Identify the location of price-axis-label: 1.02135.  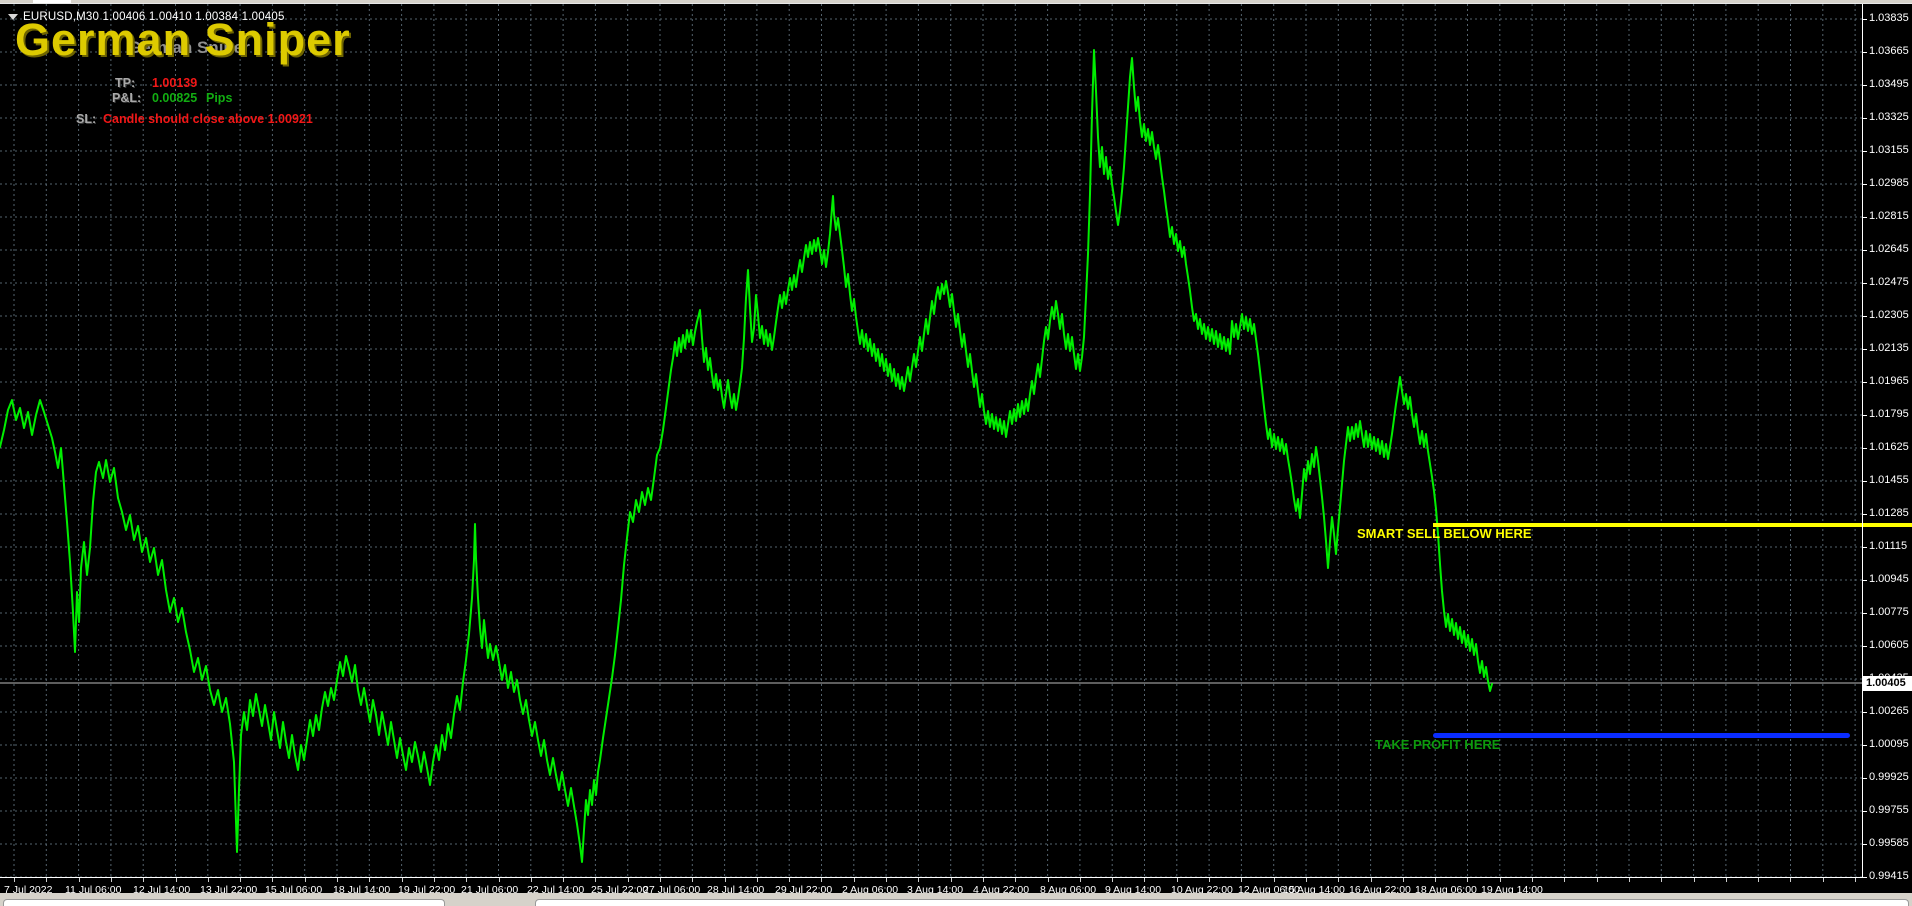
(1889, 348).